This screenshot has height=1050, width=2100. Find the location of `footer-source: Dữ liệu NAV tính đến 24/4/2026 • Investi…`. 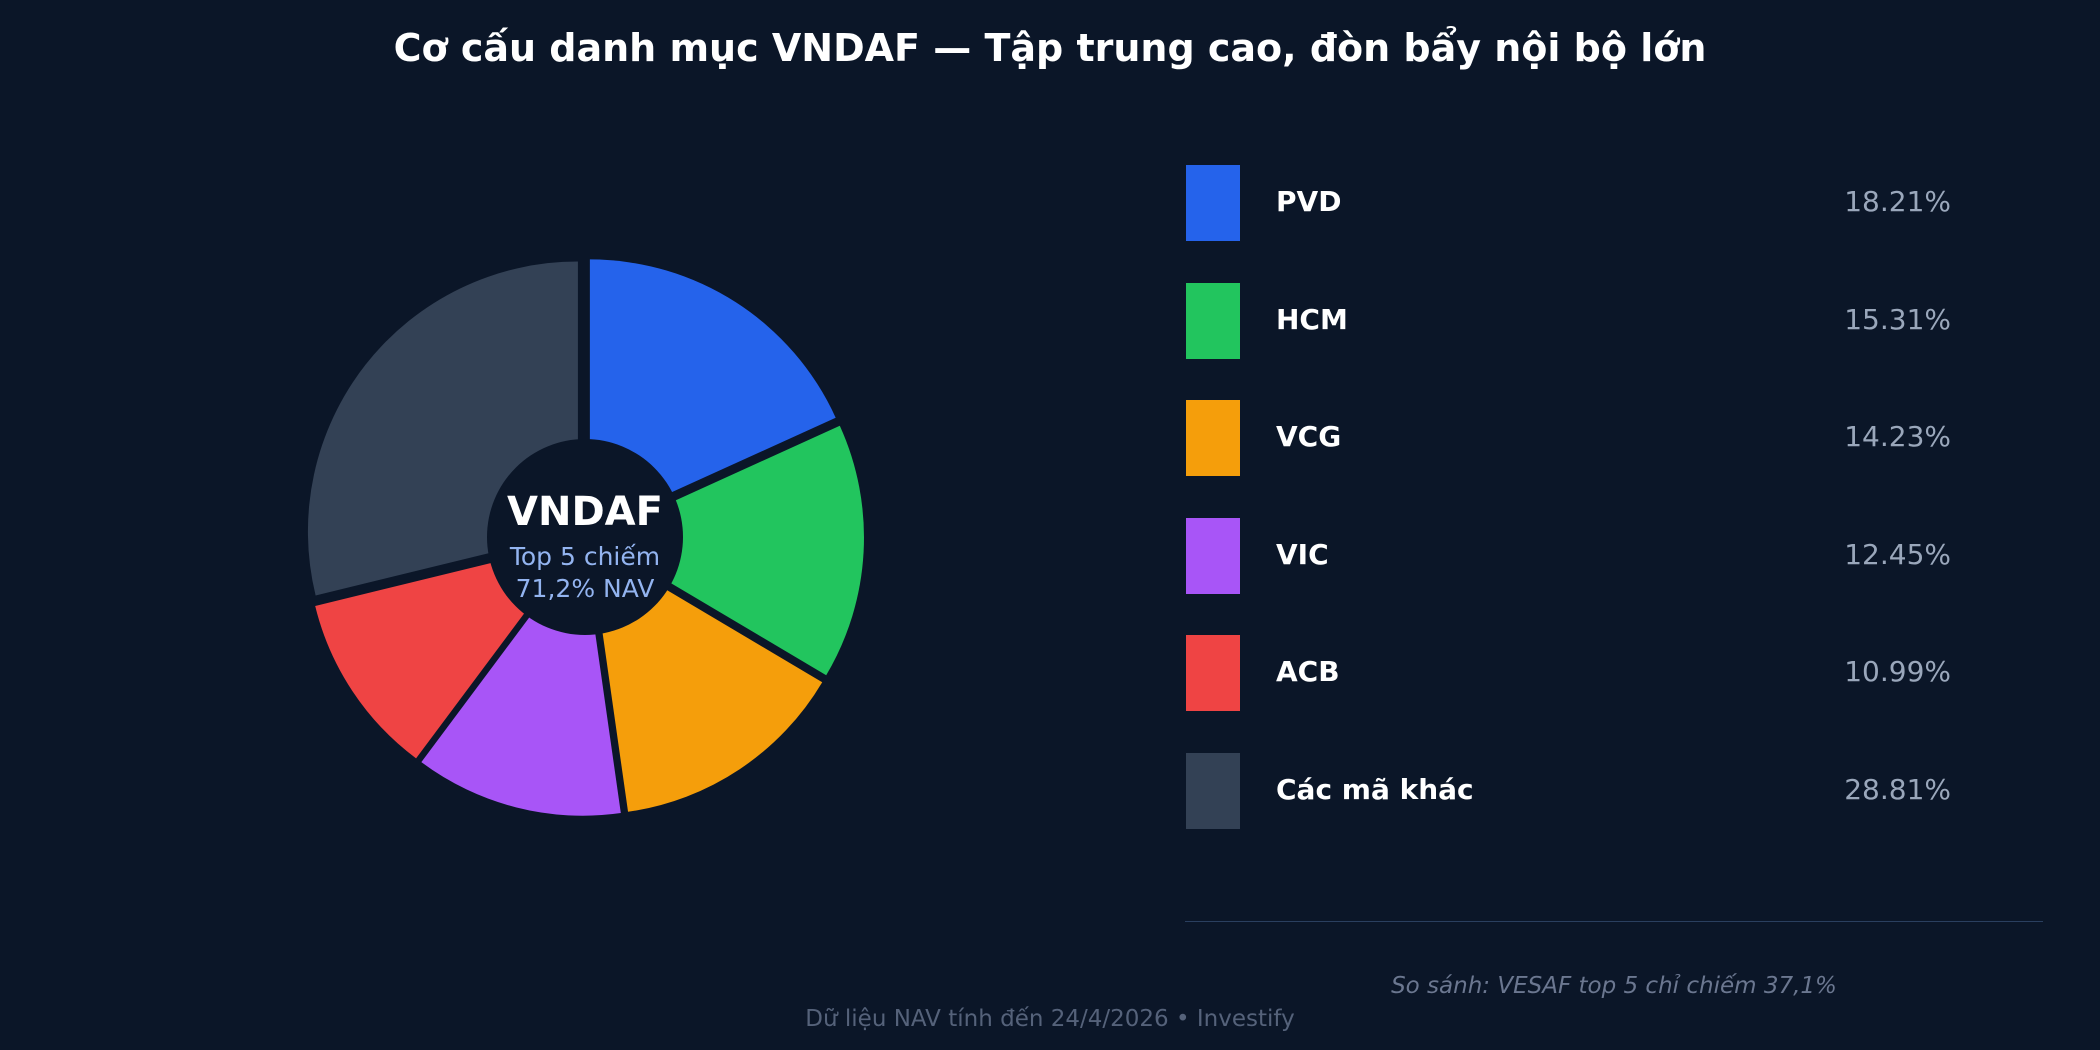

footer-source: Dữ liệu NAV tính đến 24/4/2026 • Investi… is located at coordinates (1050, 1019).